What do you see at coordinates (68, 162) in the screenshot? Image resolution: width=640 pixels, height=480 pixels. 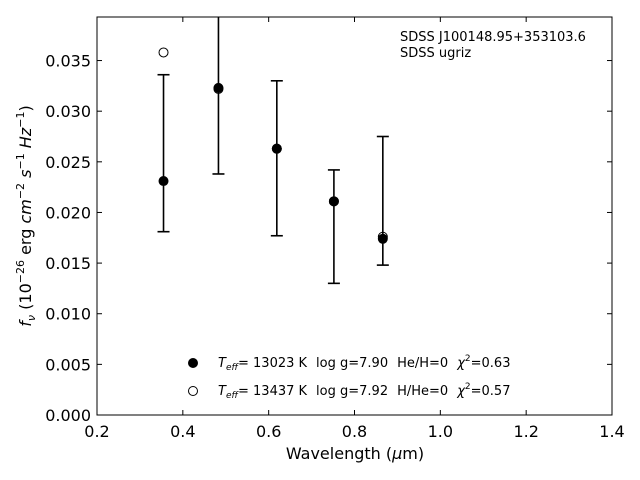 I see `y-tick-label: 0.025` at bounding box center [68, 162].